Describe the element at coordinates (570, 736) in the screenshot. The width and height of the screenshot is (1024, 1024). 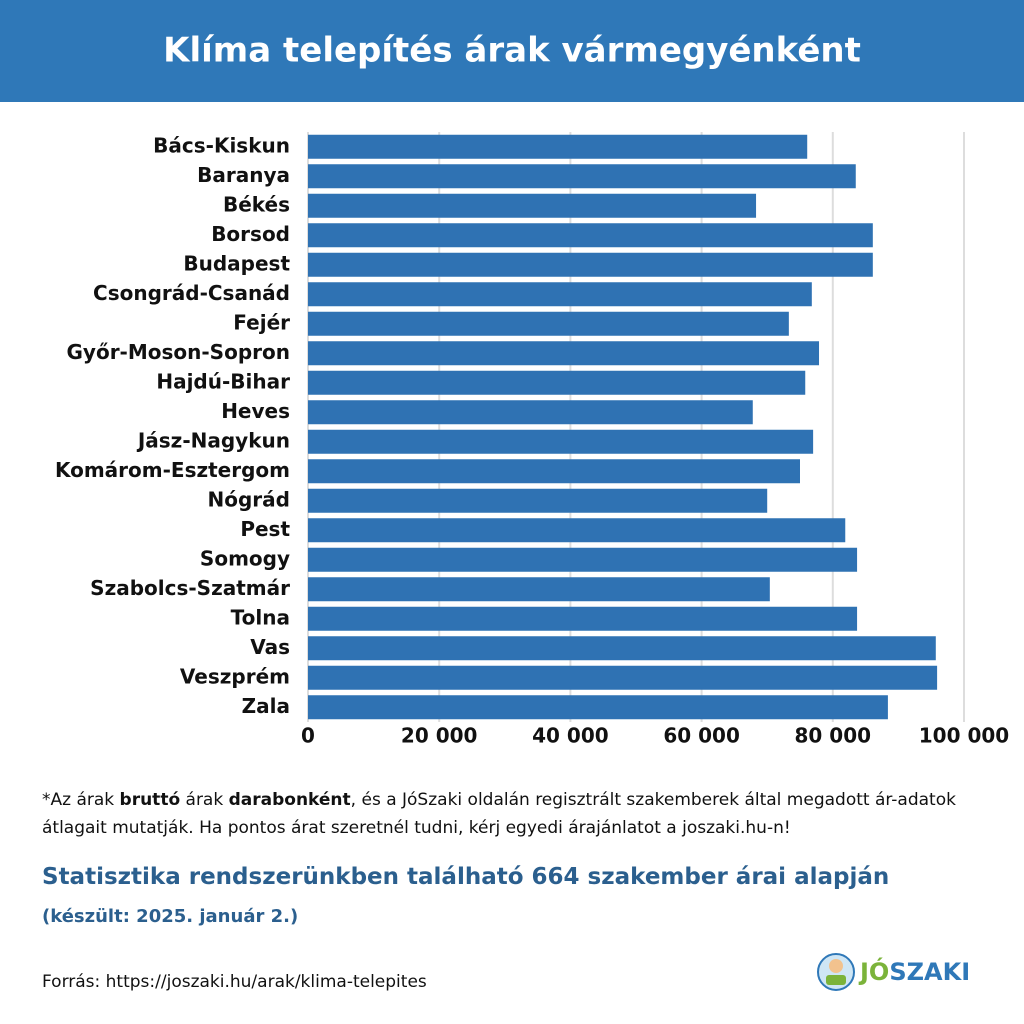
I see `x-tick-label: 40 000` at that location.